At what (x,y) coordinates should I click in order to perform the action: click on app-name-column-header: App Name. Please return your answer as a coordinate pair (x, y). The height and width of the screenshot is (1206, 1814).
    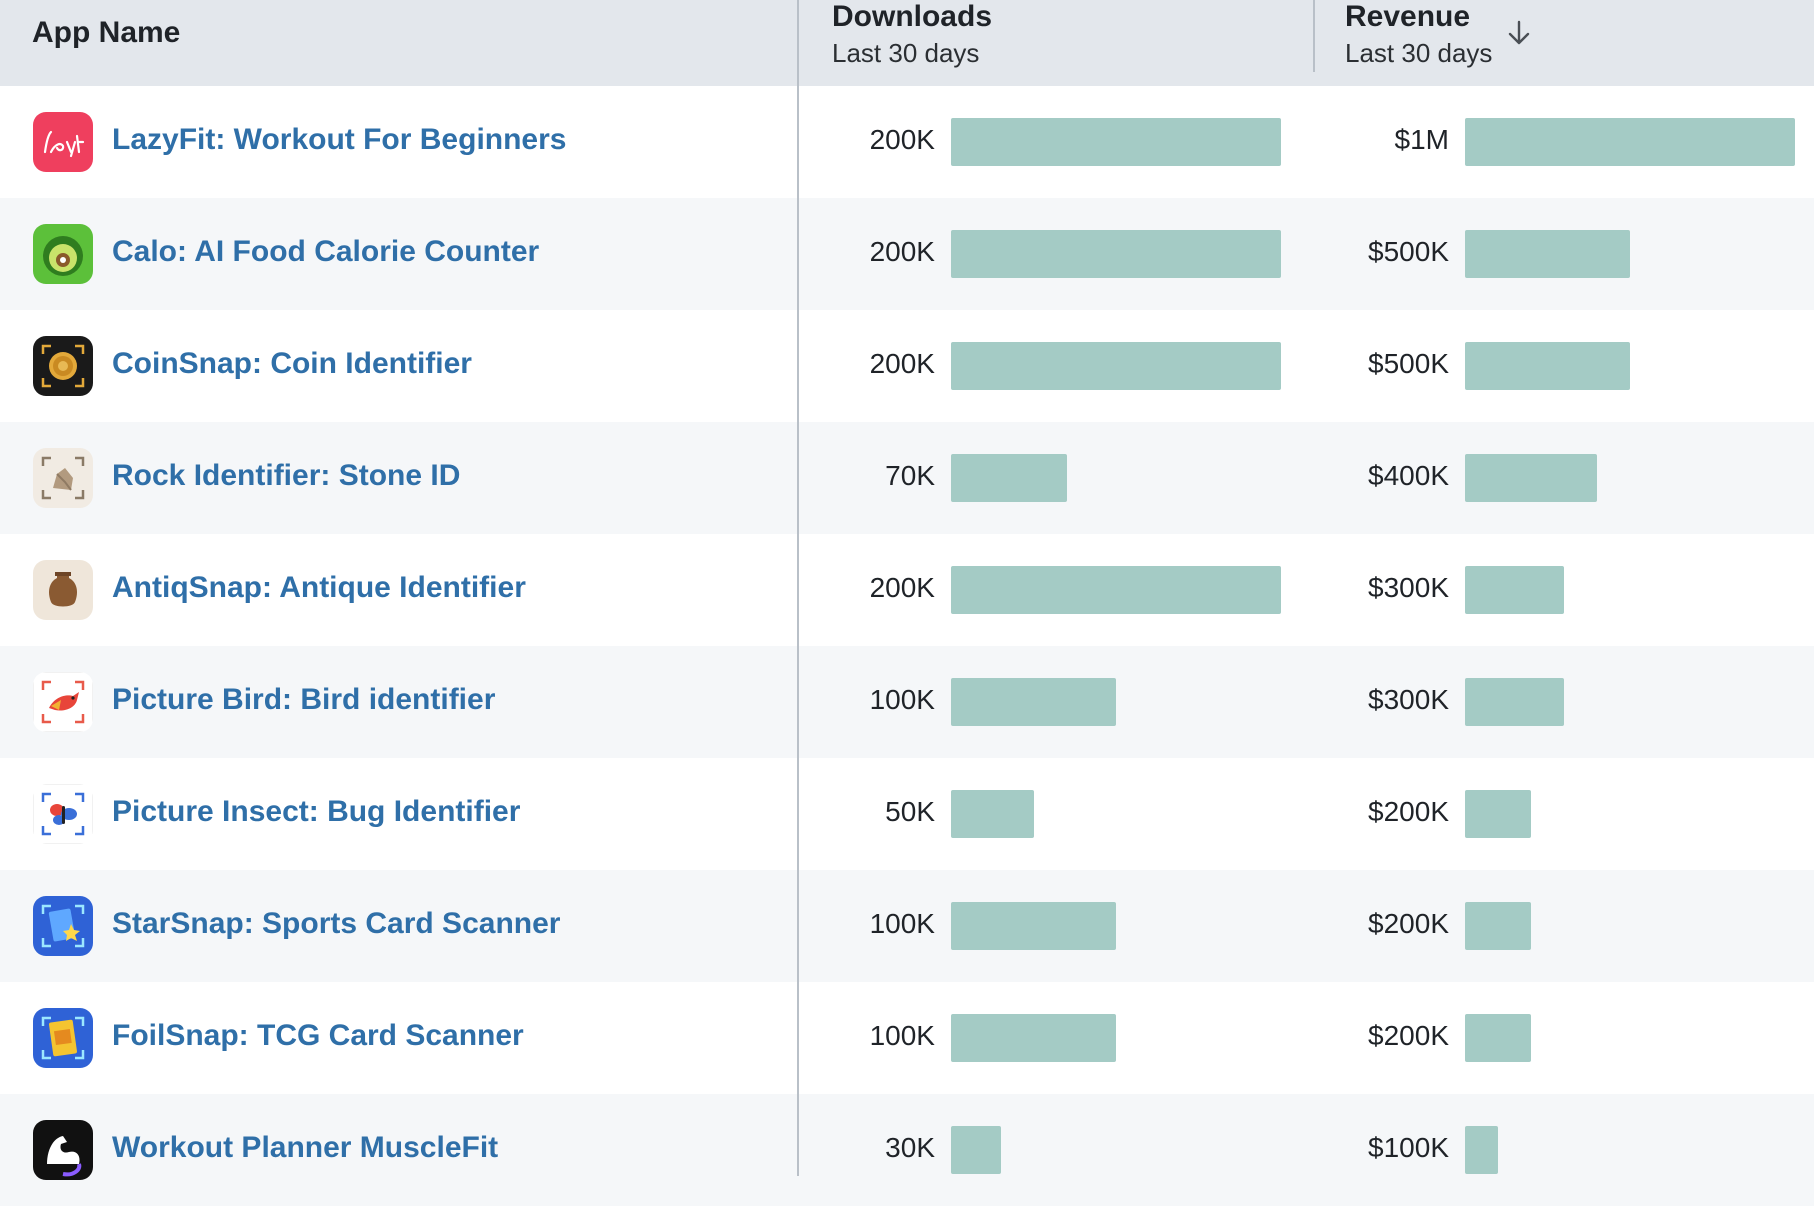
    Looking at the image, I should click on (106, 32).